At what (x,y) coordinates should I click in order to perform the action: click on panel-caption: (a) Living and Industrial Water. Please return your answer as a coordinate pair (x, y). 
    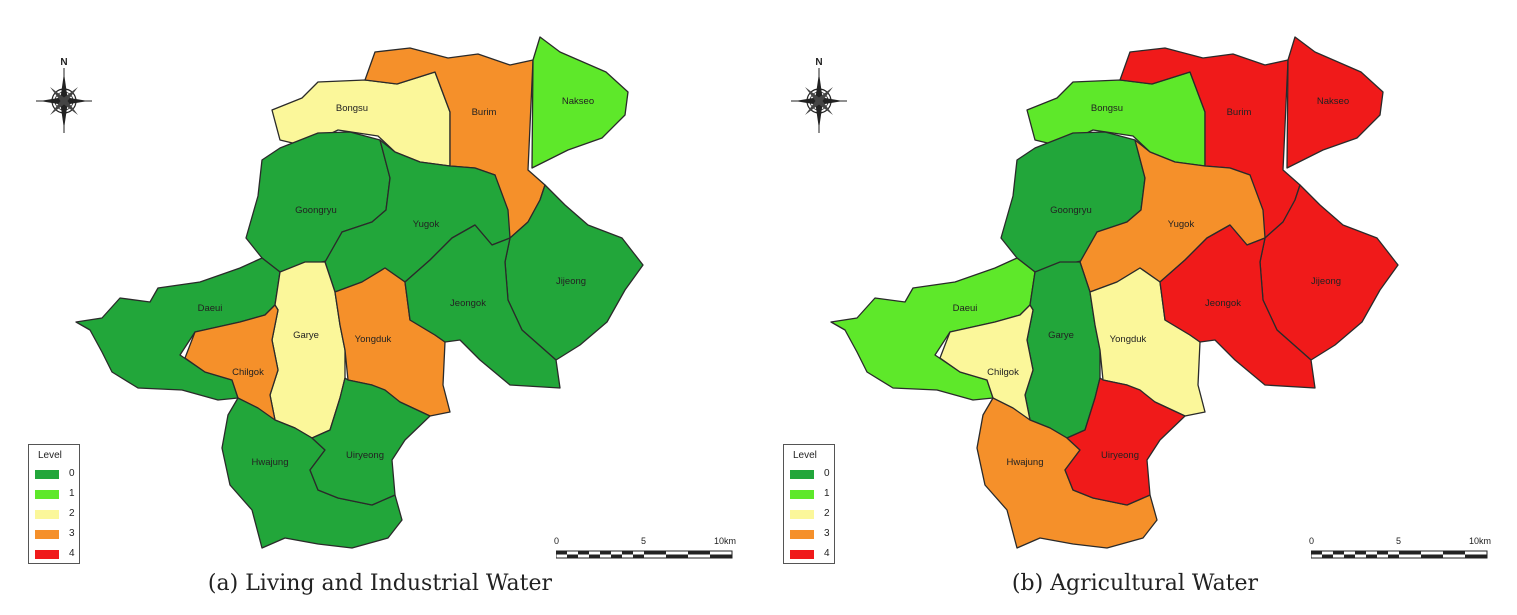
    Looking at the image, I should click on (380, 583).